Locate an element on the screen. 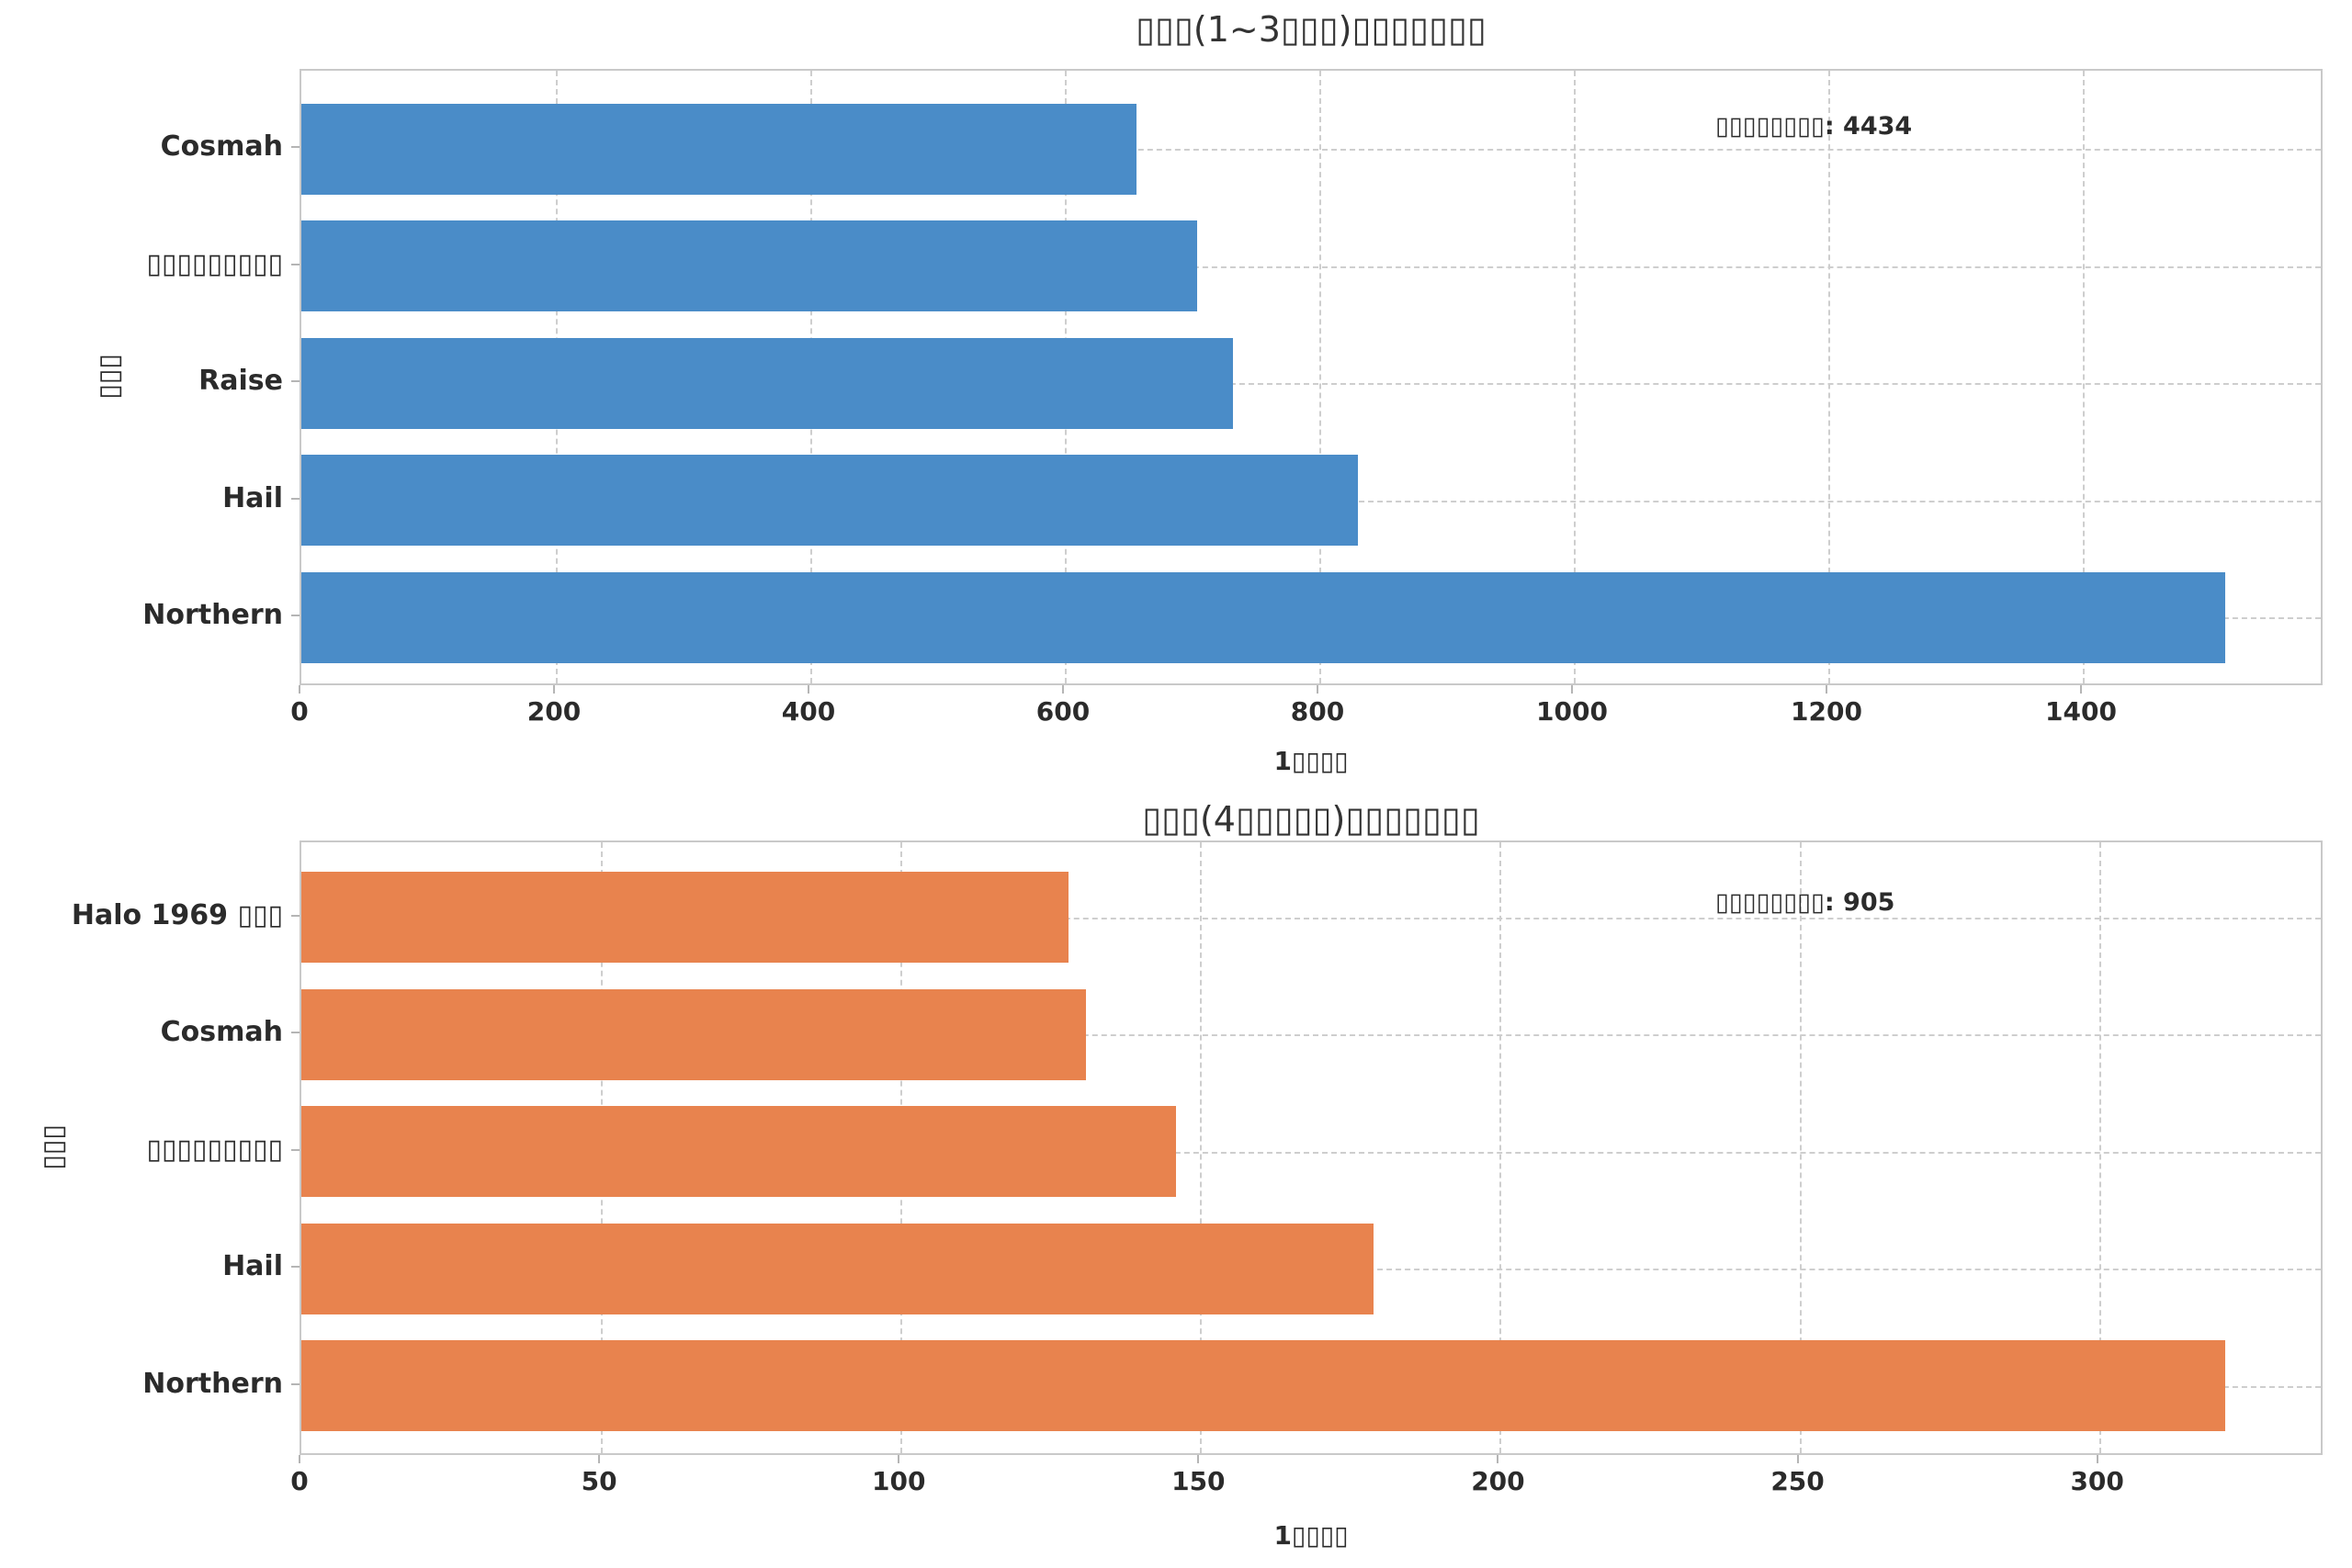  x-tick-label: 400 is located at coordinates (809, 712).